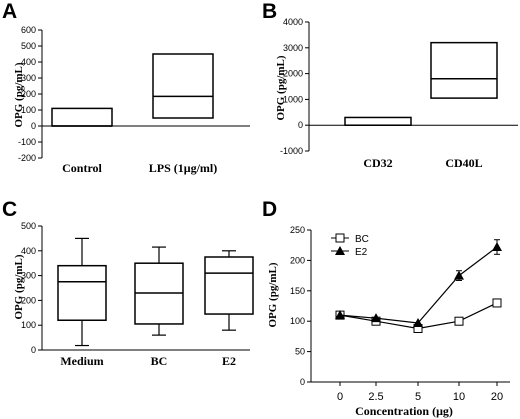 This screenshot has height=419, width=520. What do you see at coordinates (229, 285) in the screenshot?
I see `panel-c-box-e2` at bounding box center [229, 285].